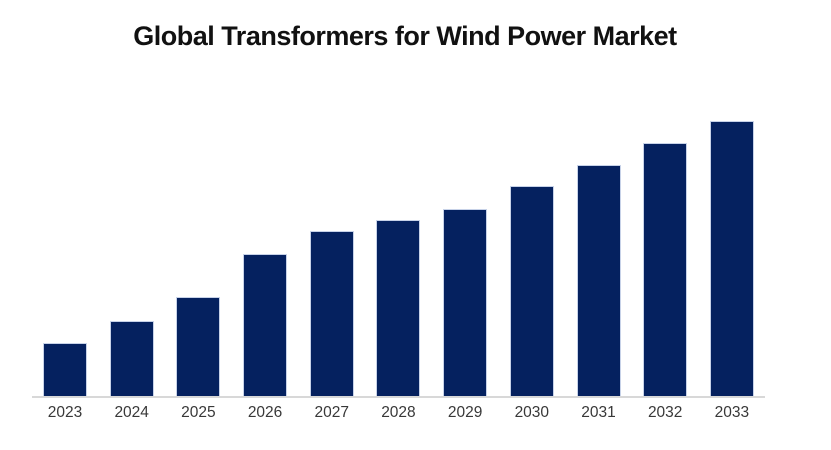  What do you see at coordinates (265, 325) in the screenshot?
I see `bar-2026` at bounding box center [265, 325].